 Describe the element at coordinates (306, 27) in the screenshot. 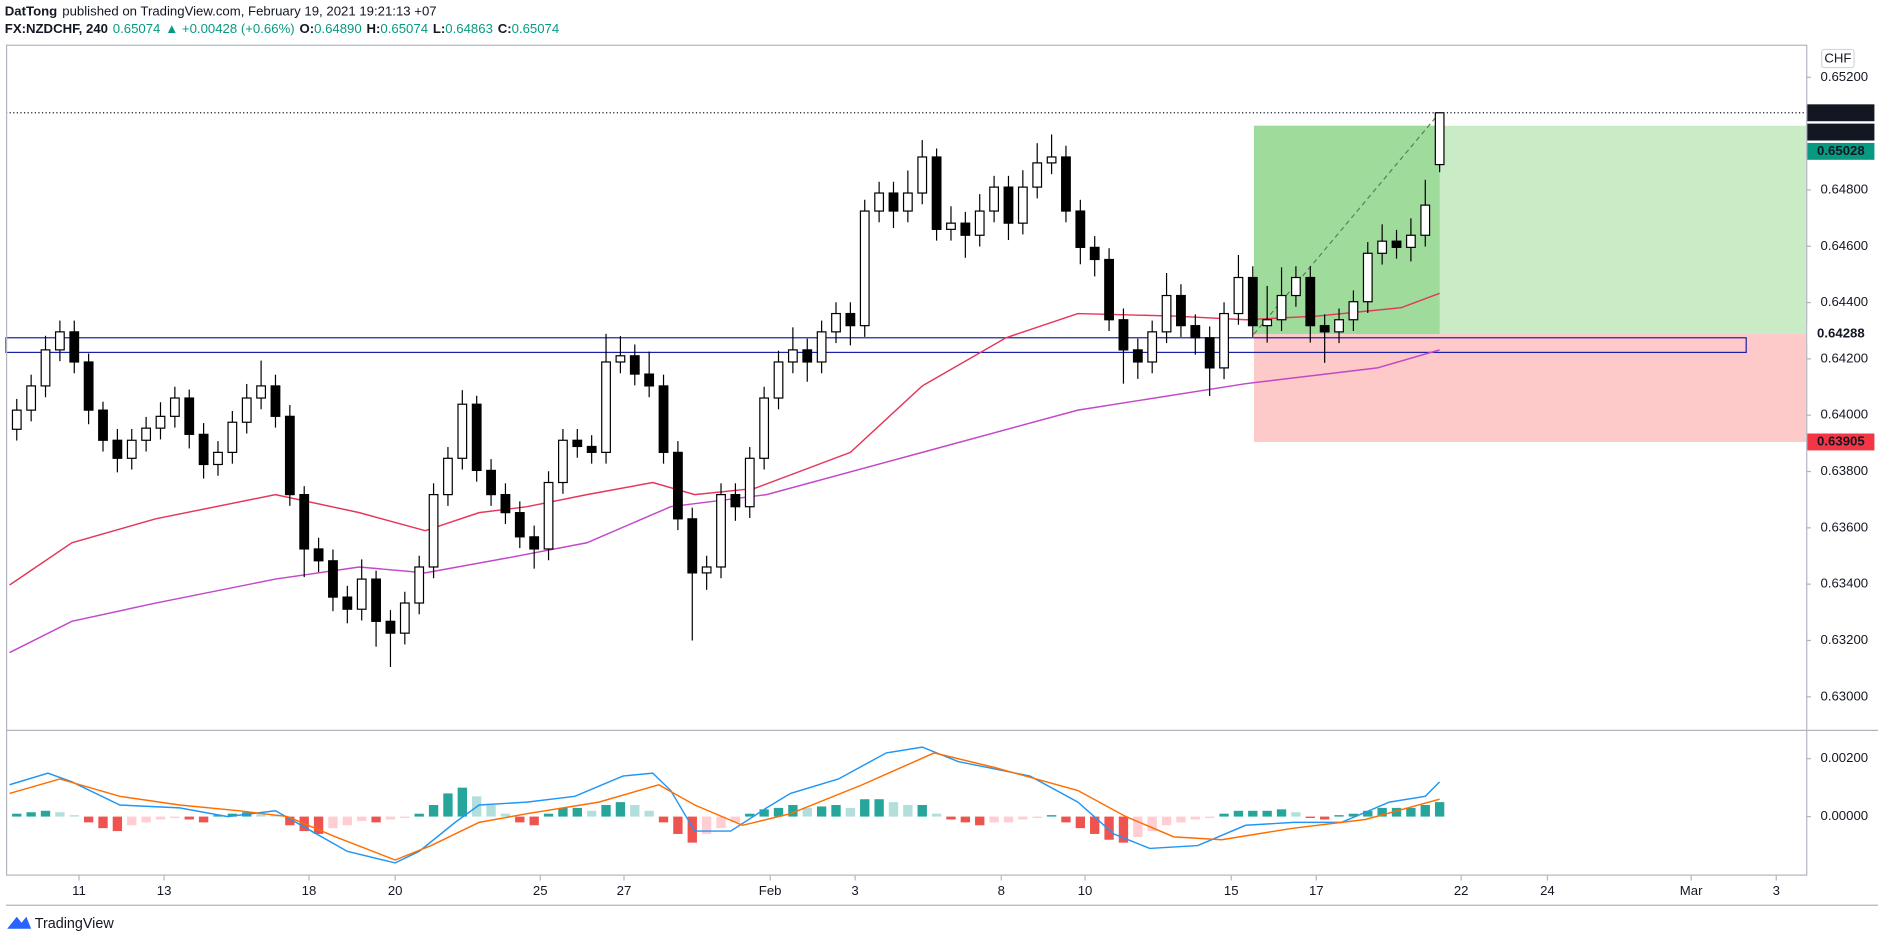

I see `ohlc-label: O:` at that location.